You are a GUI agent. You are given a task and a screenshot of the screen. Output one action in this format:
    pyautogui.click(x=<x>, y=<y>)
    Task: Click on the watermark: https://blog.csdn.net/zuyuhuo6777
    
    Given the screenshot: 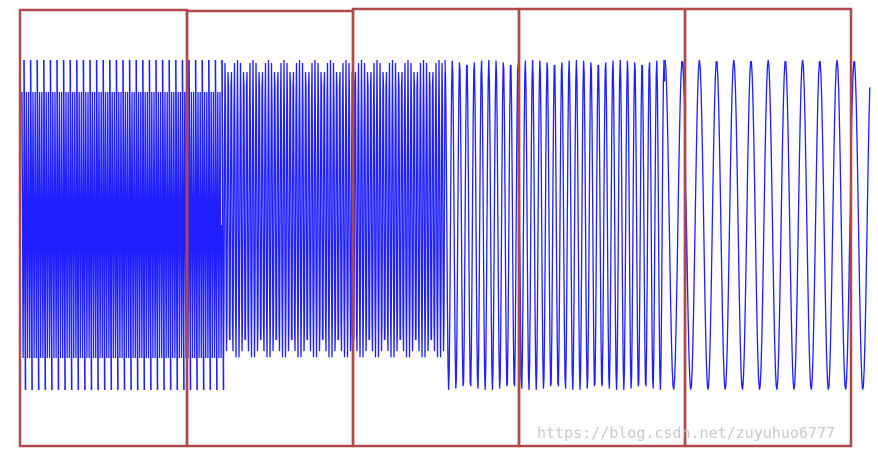 What is the action you would take?
    pyautogui.click(x=686, y=433)
    